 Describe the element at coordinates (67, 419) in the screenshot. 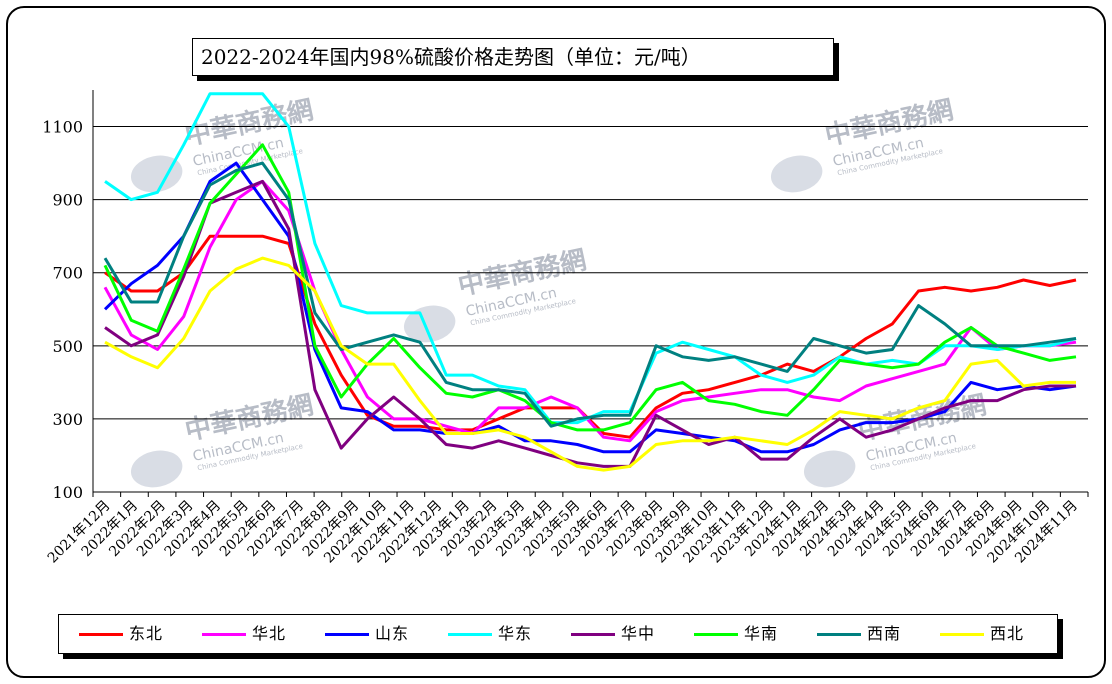

I see `y-tick-label: 300` at that location.